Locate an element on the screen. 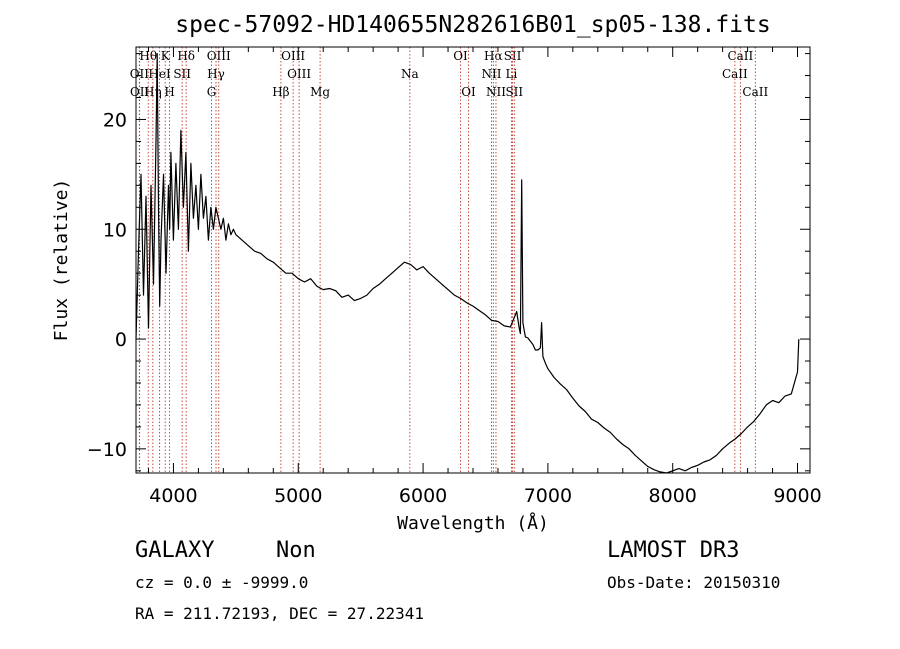  object-class: GALAXY is located at coordinates (175, 550).